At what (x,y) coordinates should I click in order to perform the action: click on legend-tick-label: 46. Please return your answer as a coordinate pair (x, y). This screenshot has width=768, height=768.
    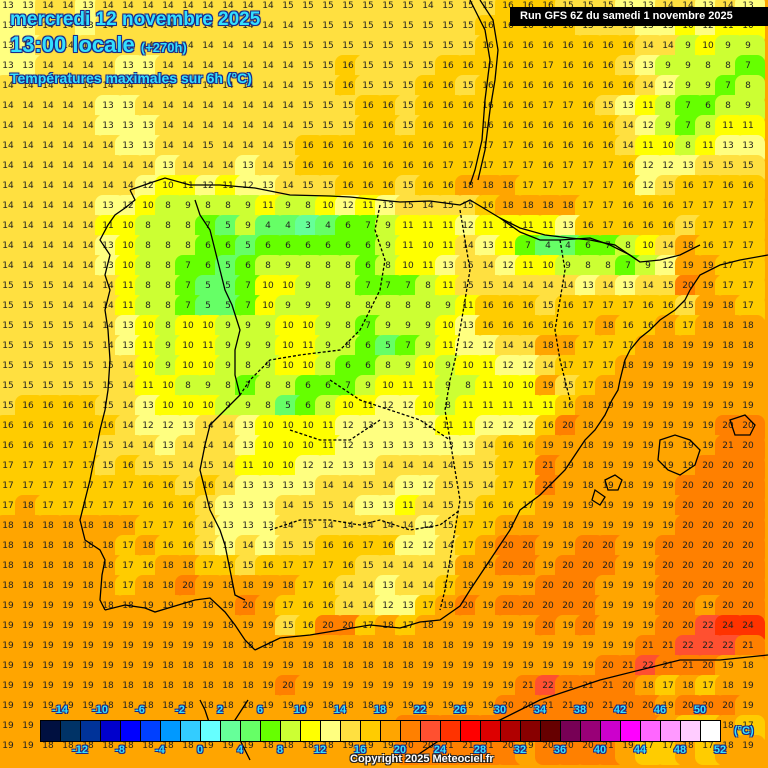
    Looking at the image, I should click on (660, 710).